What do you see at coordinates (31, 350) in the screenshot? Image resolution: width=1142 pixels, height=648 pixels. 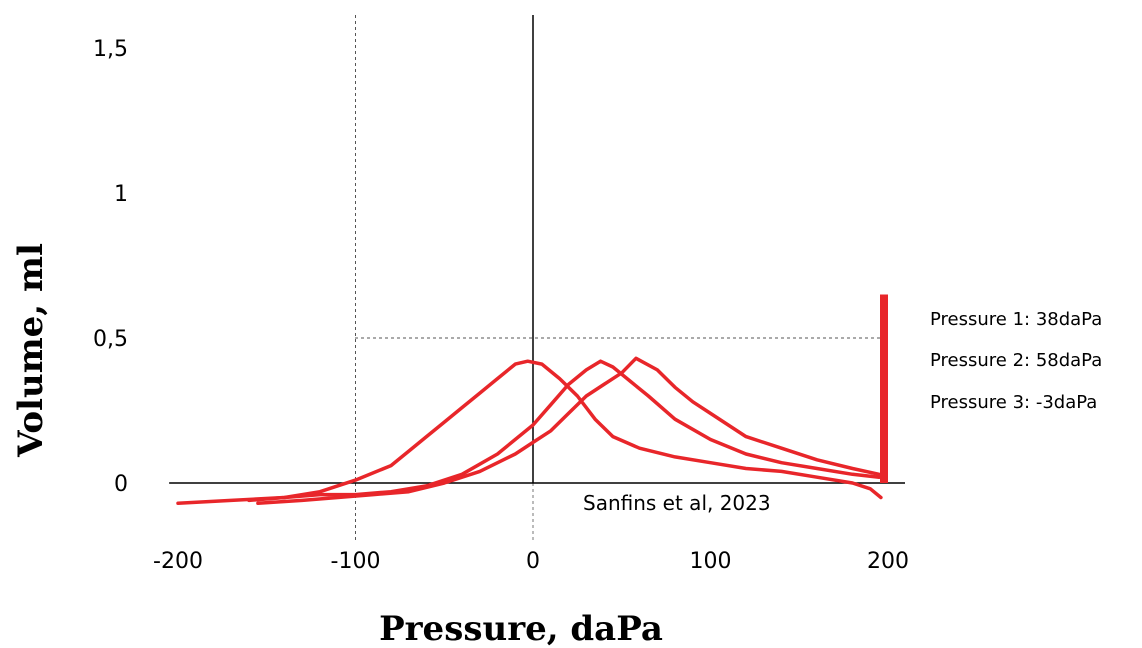 I see `y-axis-title: Volume, ml` at bounding box center [31, 350].